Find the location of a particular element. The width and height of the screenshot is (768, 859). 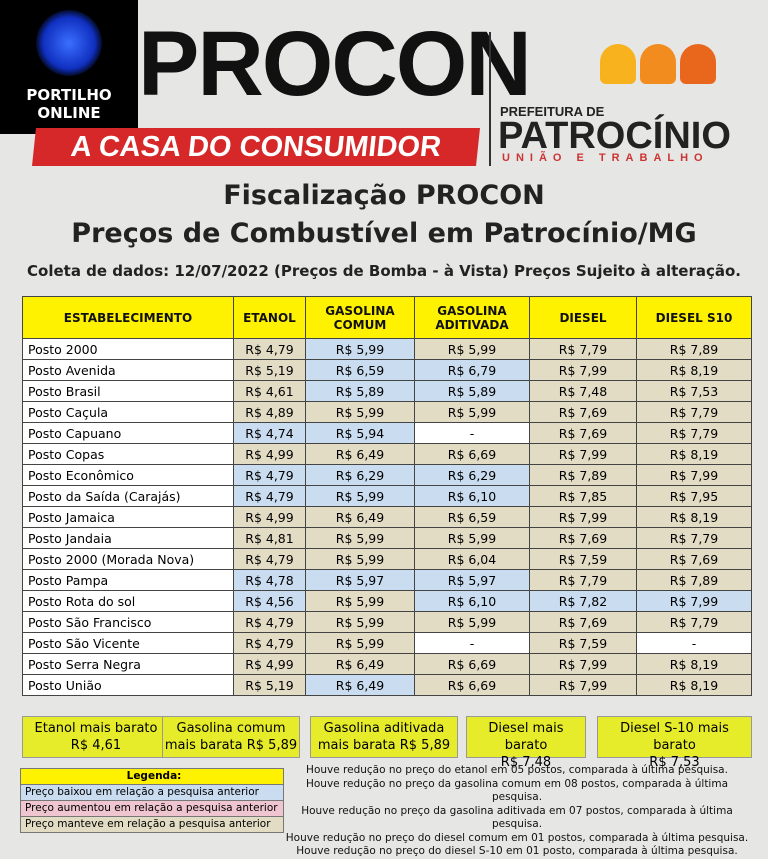

price: R$ 6,04 is located at coordinates (472, 559).